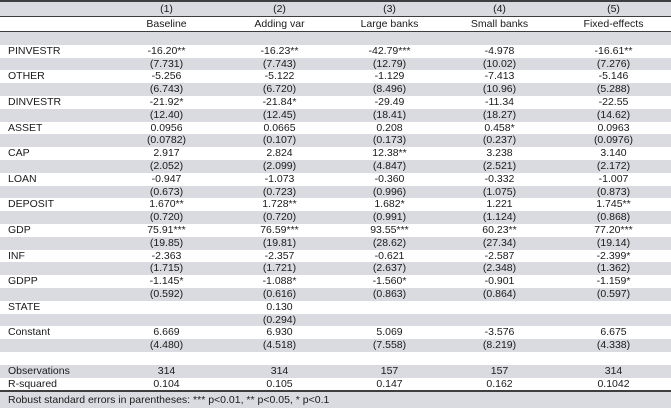 This screenshot has width=671, height=413. Describe the element at coordinates (279, 9) in the screenshot. I see `column-number: (2)` at that location.